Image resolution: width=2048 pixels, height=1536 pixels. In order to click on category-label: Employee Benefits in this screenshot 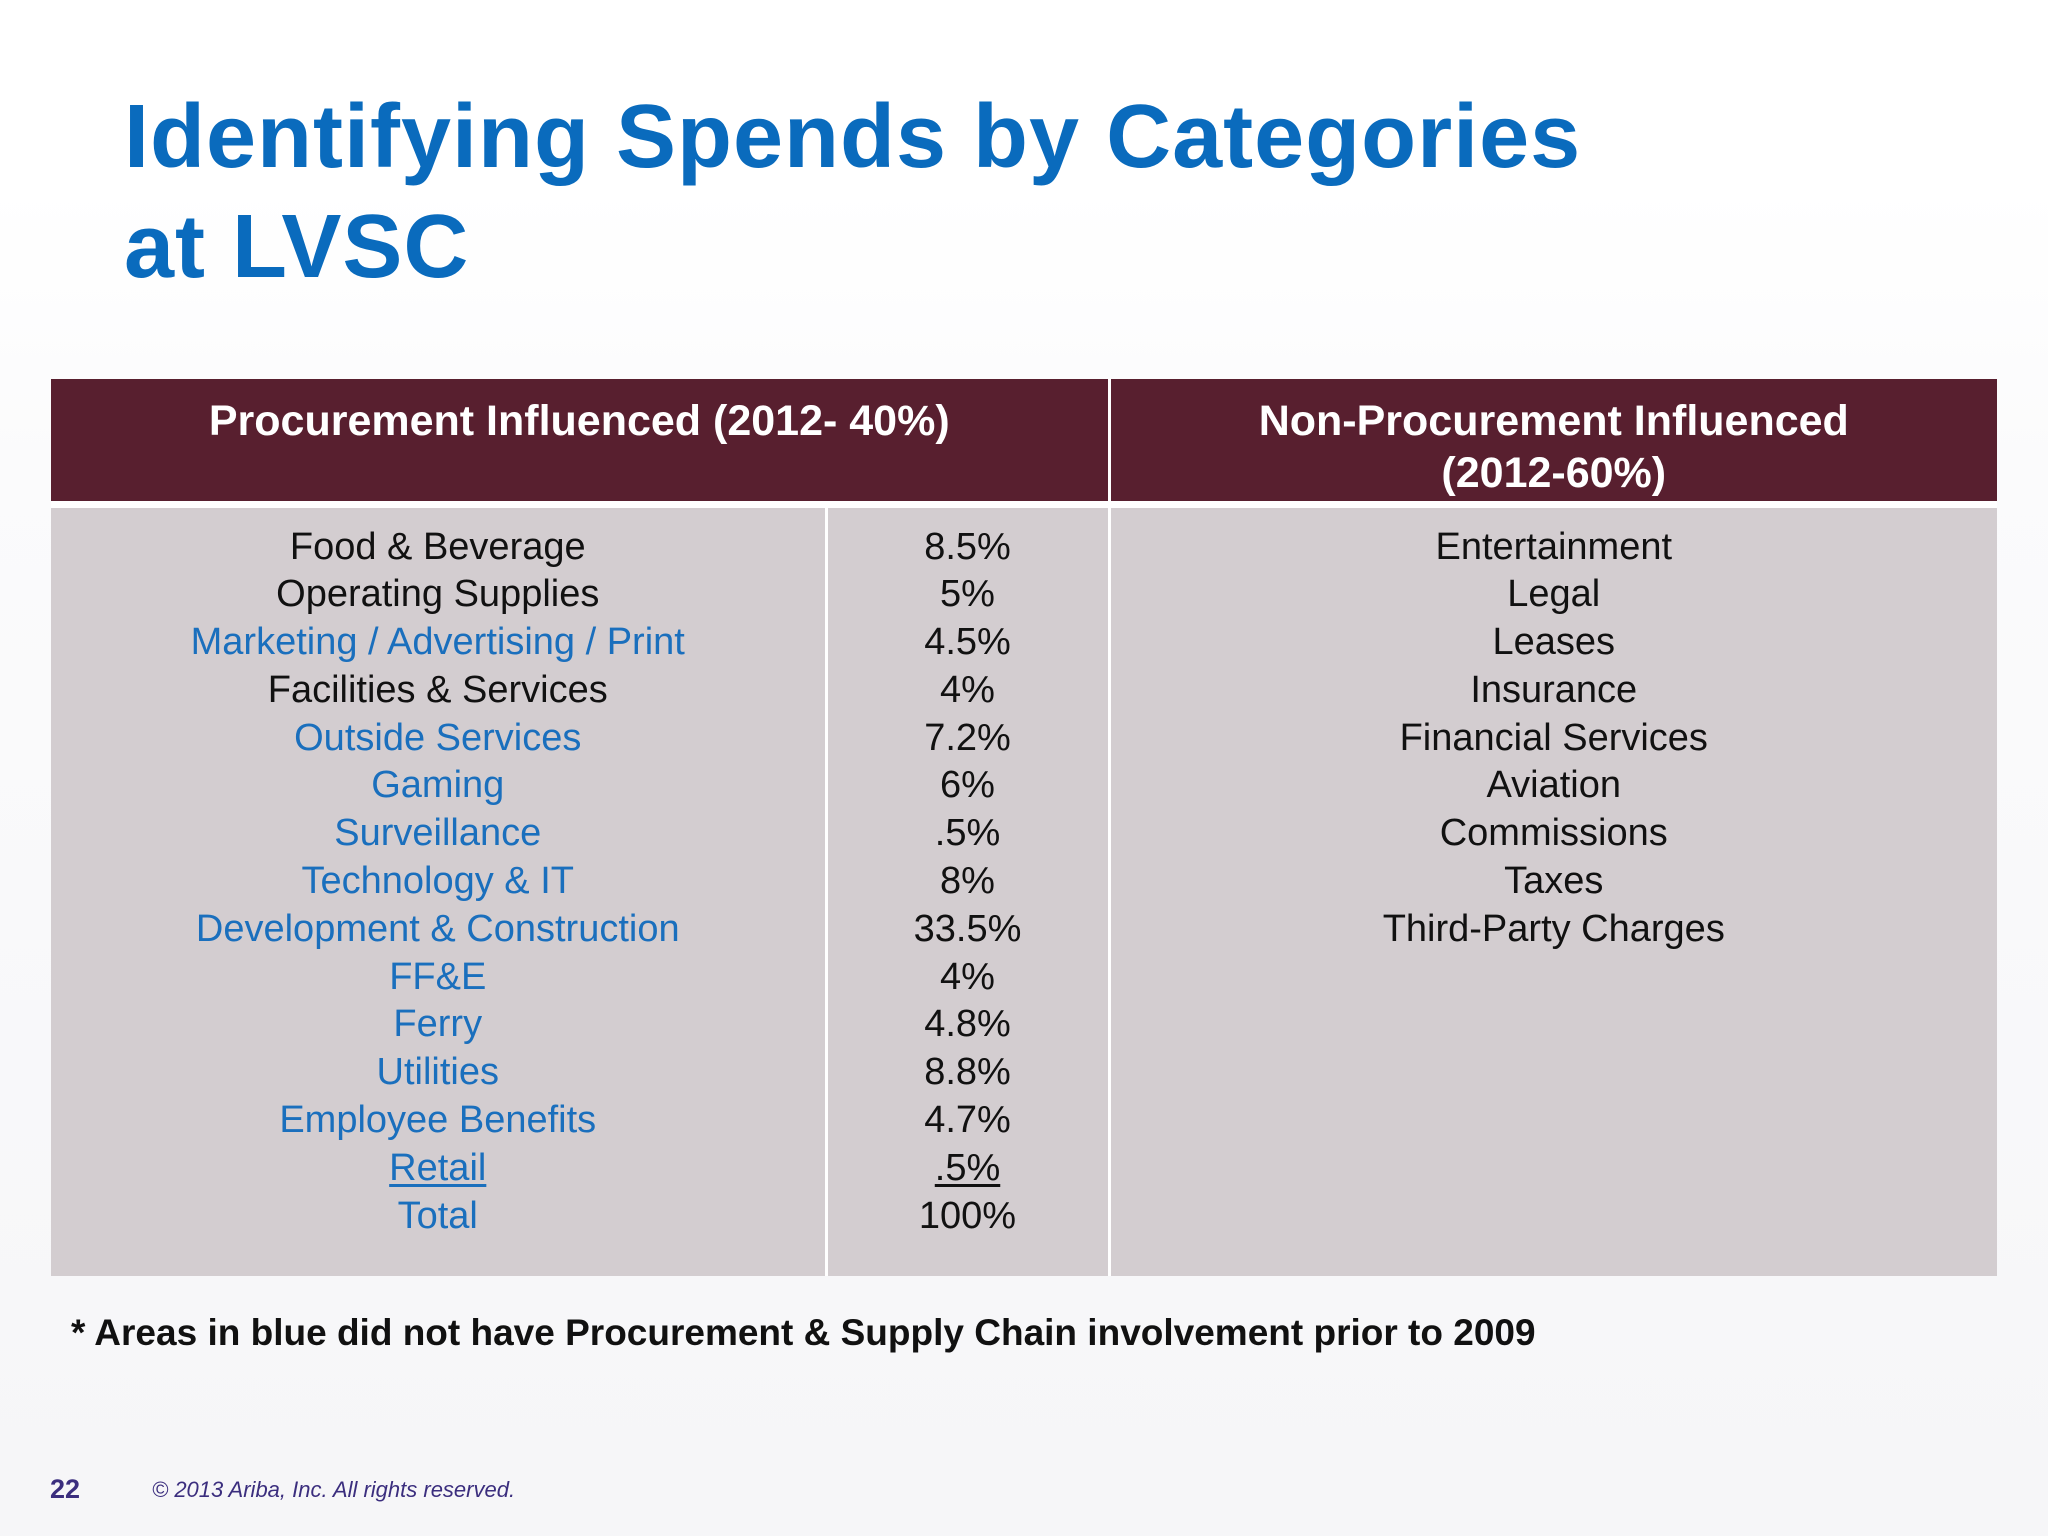, I will do `click(438, 1121)`.